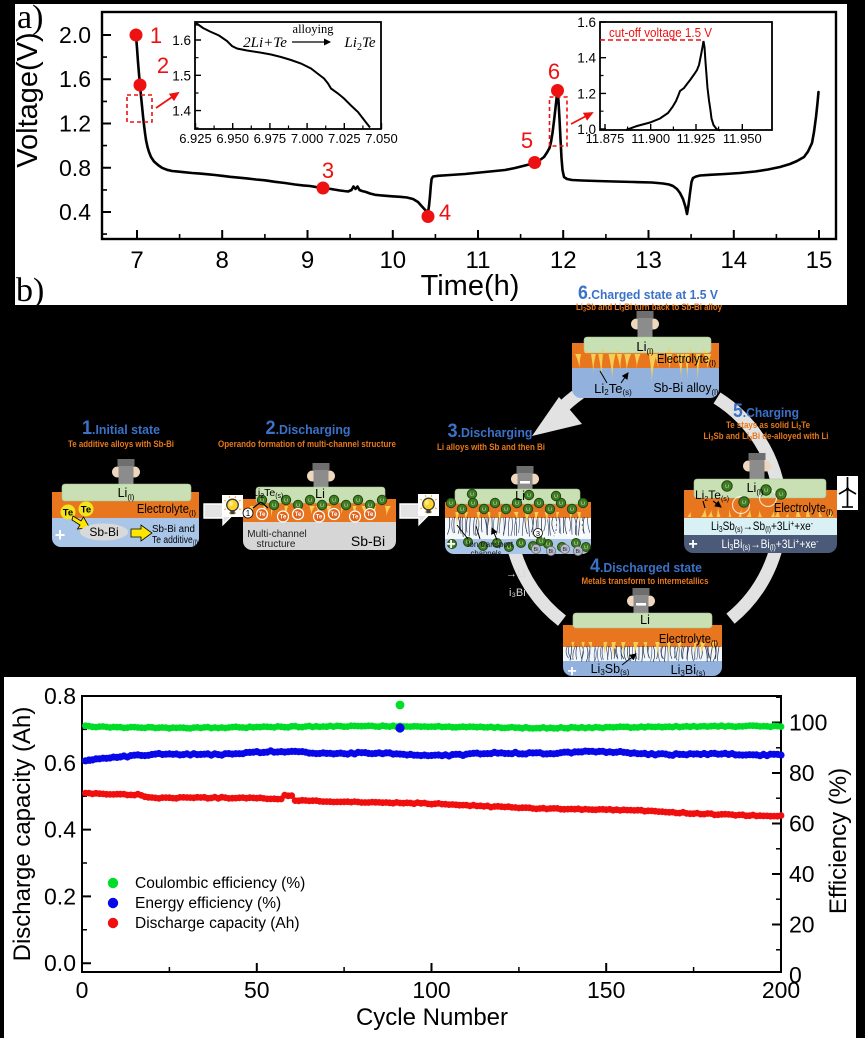 The image size is (865, 1038). What do you see at coordinates (75, 168) in the screenshot?
I see `svg-text: 0.8` at bounding box center [75, 168].